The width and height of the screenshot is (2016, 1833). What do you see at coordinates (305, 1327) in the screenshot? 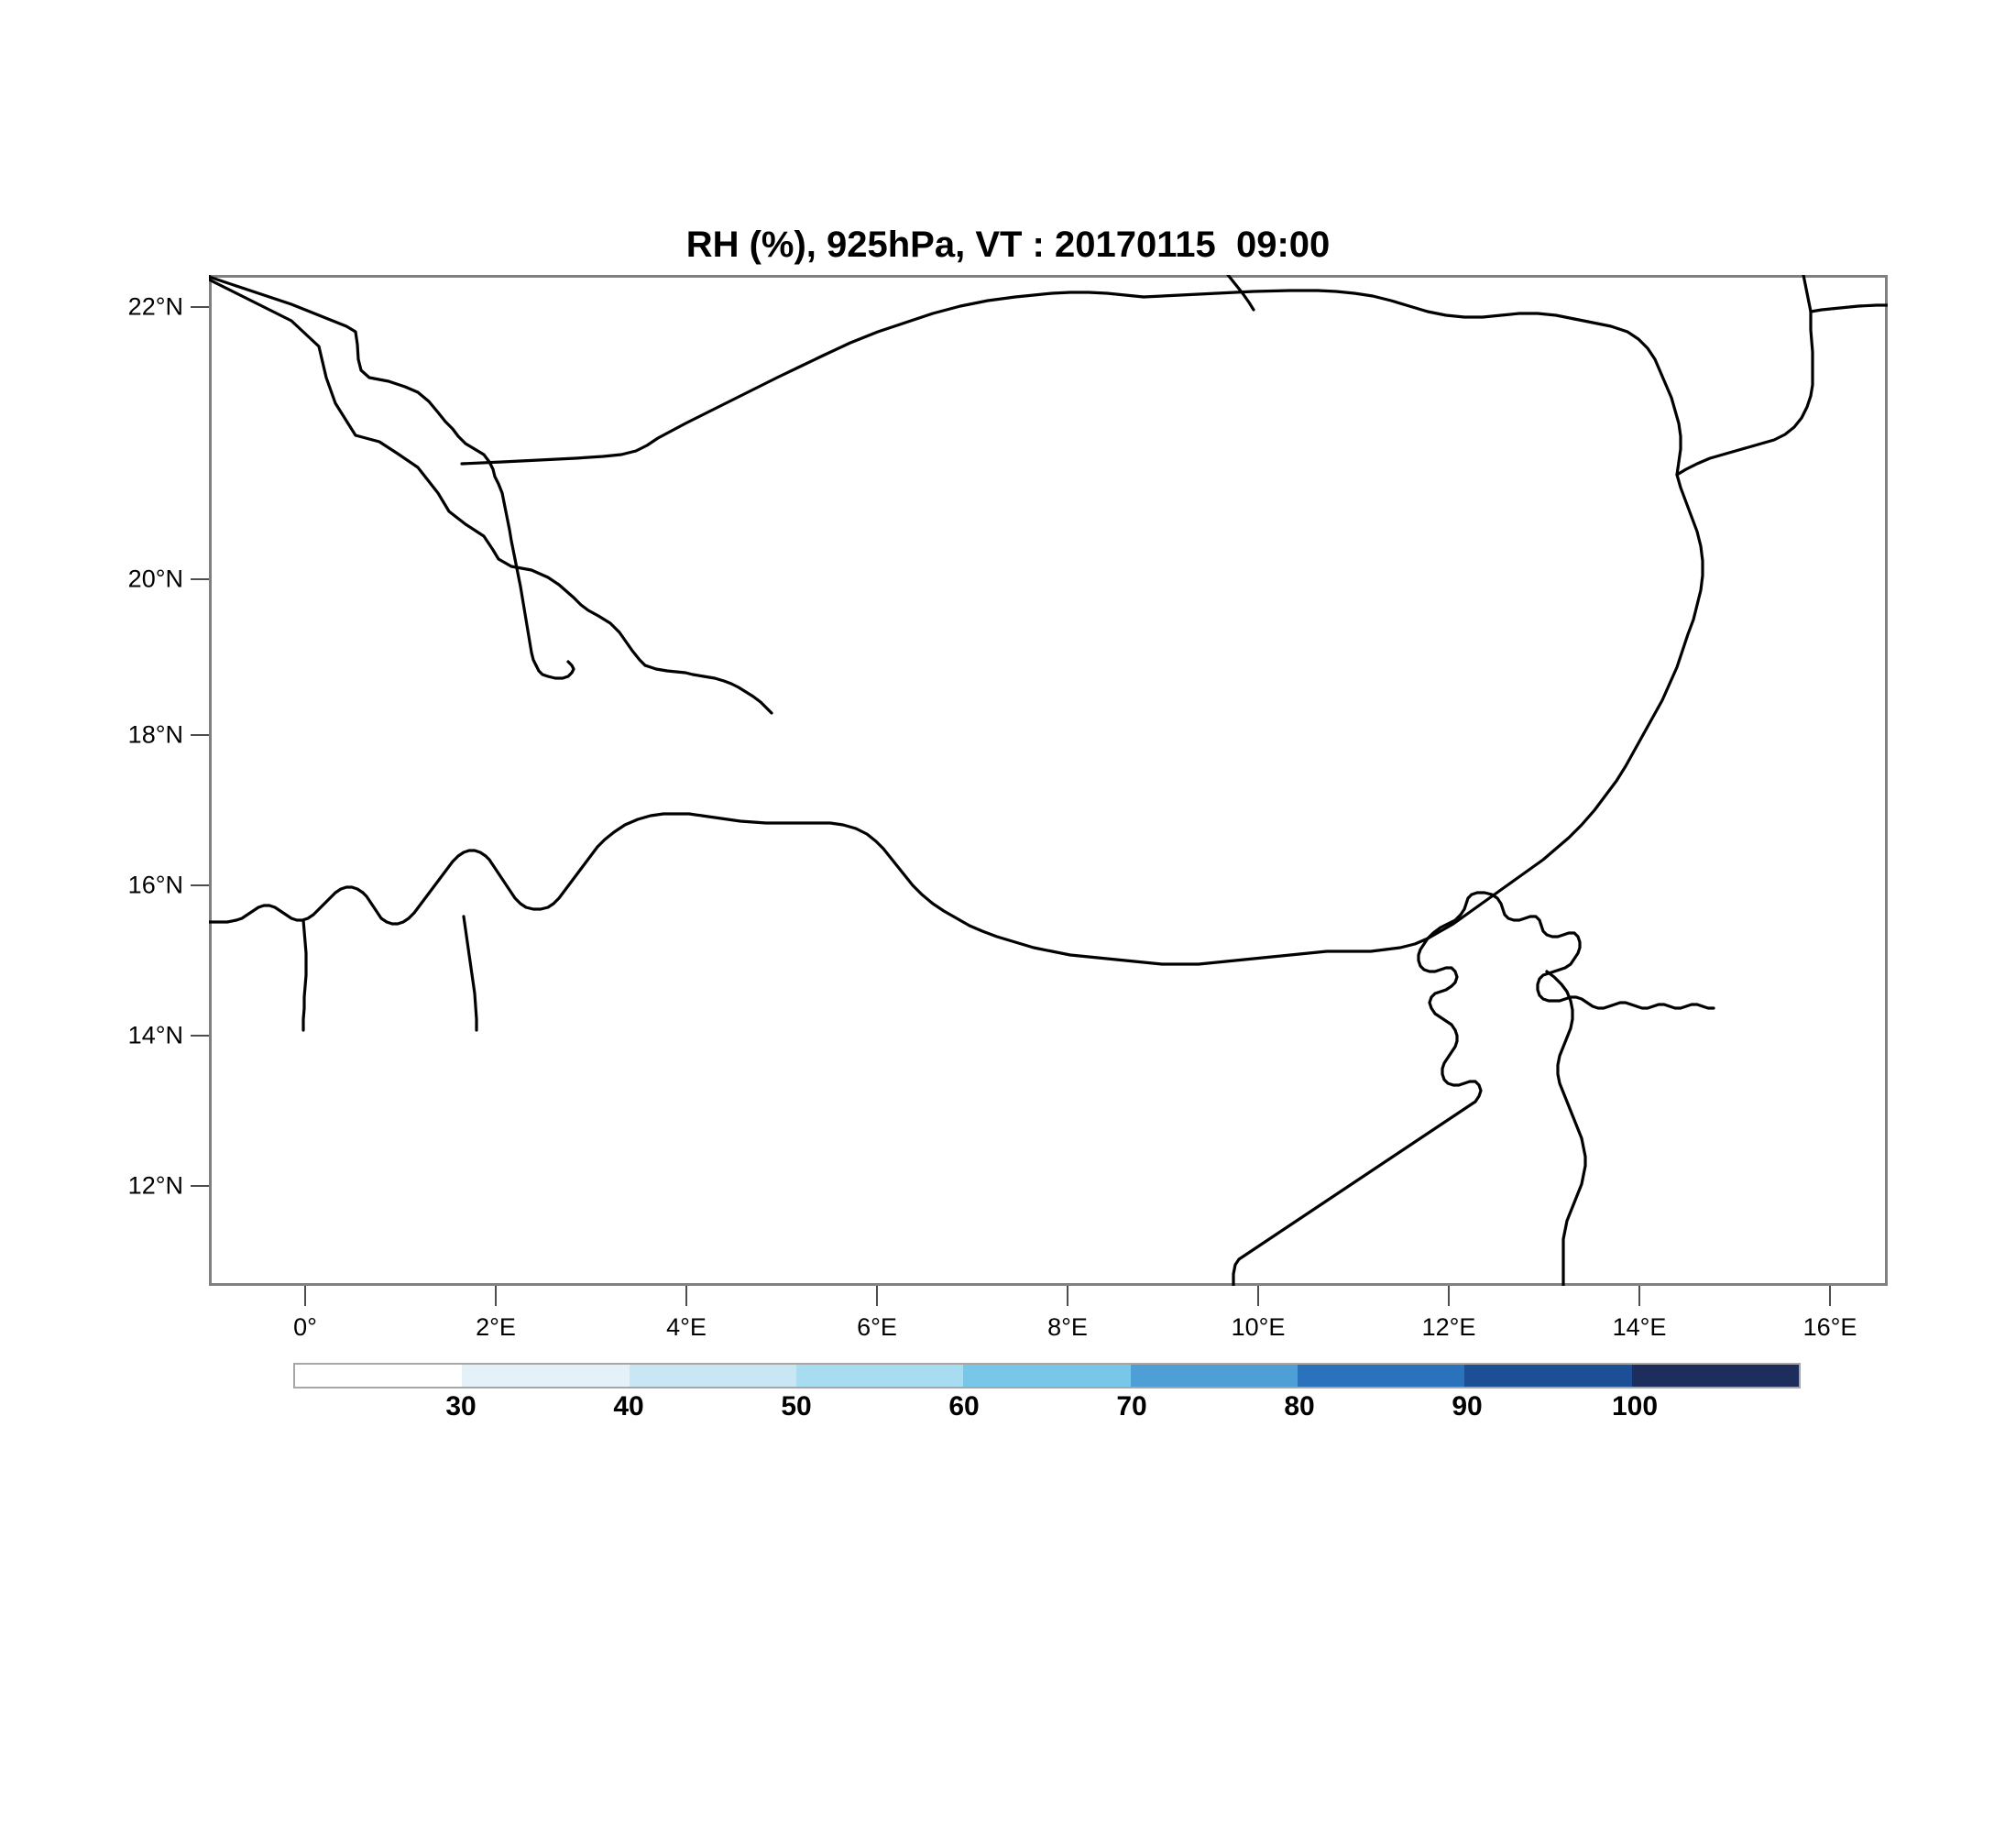
I see `xtick-label-0: 0°` at bounding box center [305, 1327].